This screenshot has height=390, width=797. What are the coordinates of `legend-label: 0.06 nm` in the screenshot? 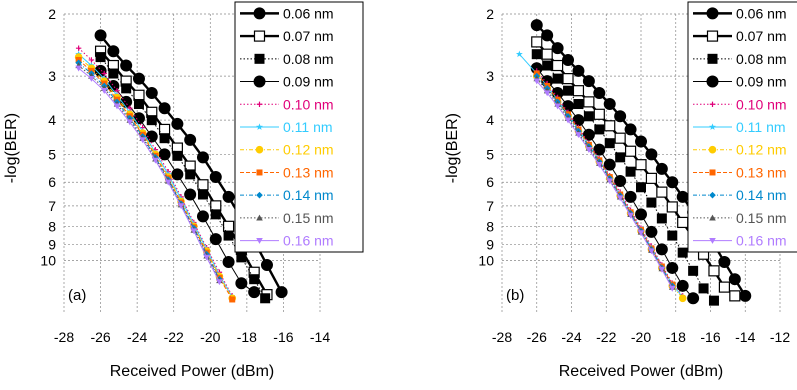 It's located at (308, 13).